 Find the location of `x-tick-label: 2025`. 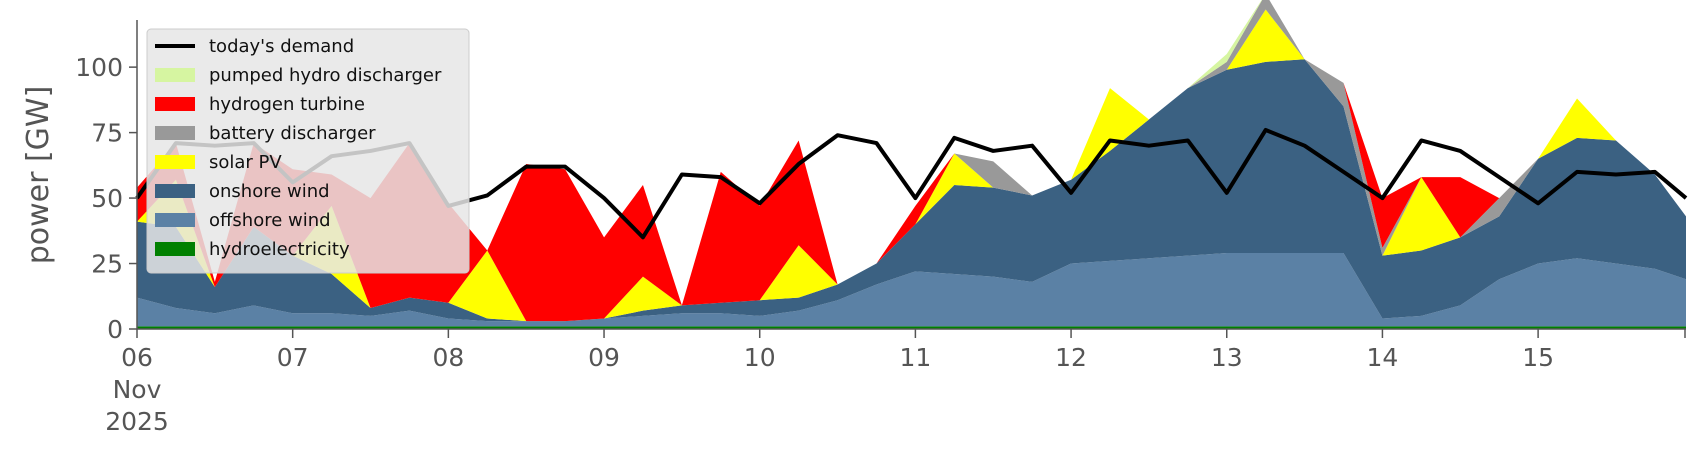

x-tick-label: 2025 is located at coordinates (137, 421).